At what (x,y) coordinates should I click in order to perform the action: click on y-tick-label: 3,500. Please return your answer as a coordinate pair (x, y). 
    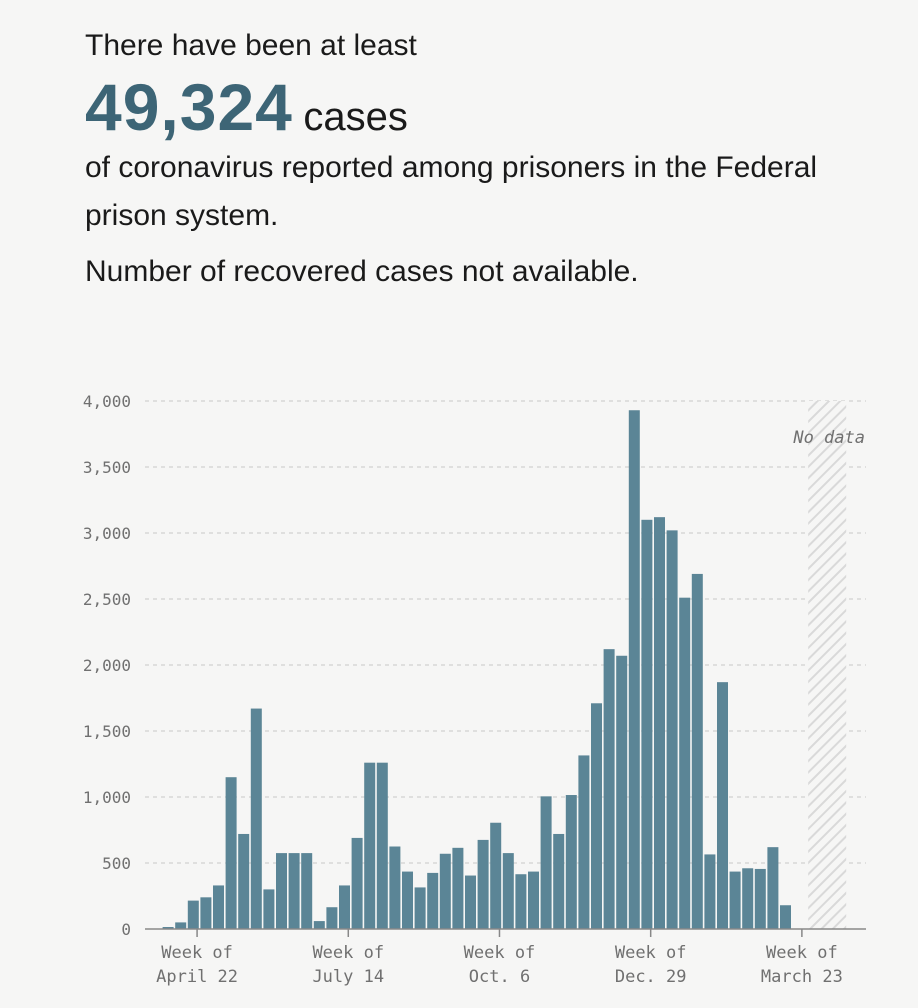
    Looking at the image, I should click on (107, 467).